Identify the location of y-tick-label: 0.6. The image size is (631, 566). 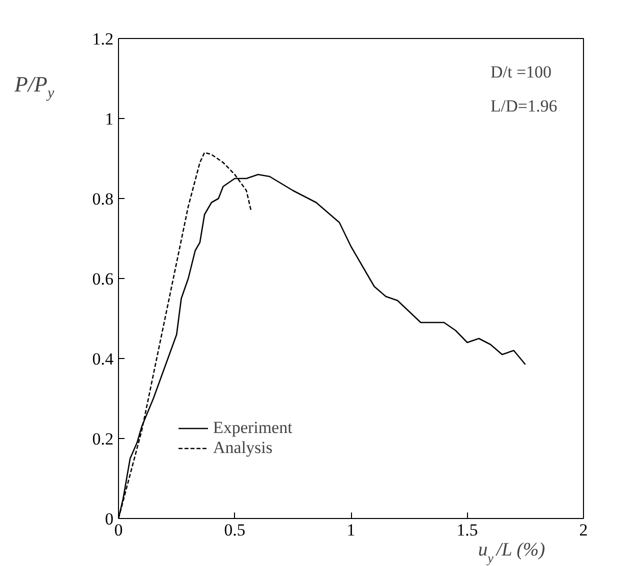
(103, 279).